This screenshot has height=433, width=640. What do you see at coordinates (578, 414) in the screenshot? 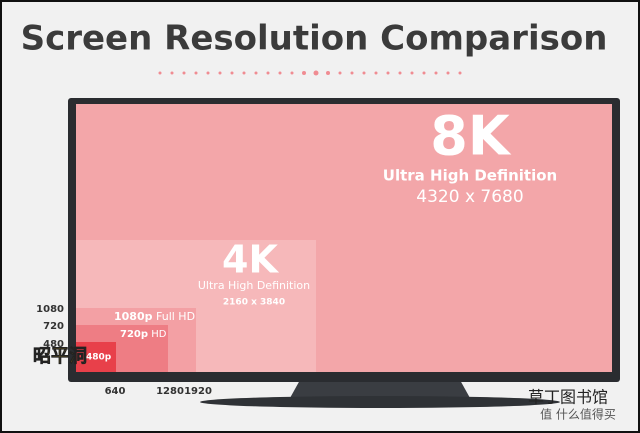
I see `watermark-source: 值 什么值得买` at bounding box center [578, 414].